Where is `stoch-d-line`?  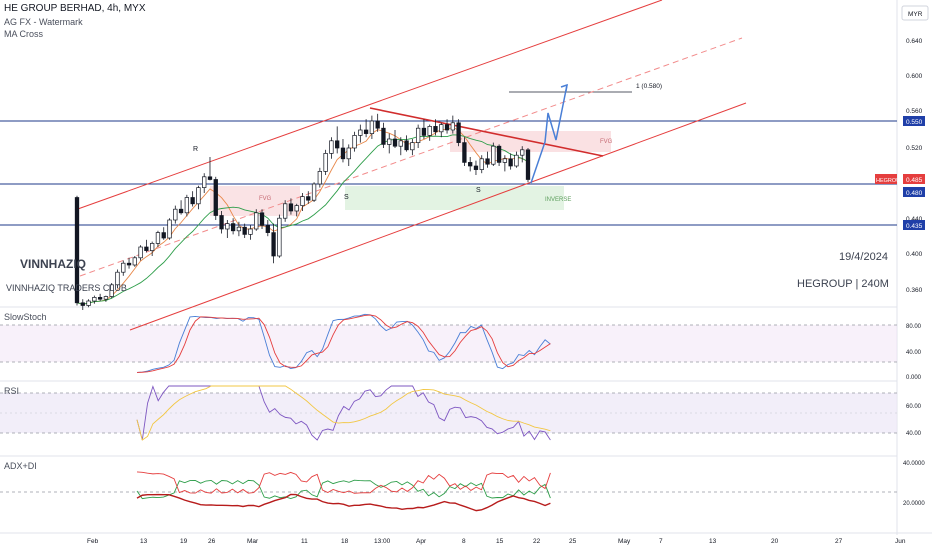 stoch-d-line is located at coordinates (343, 343).